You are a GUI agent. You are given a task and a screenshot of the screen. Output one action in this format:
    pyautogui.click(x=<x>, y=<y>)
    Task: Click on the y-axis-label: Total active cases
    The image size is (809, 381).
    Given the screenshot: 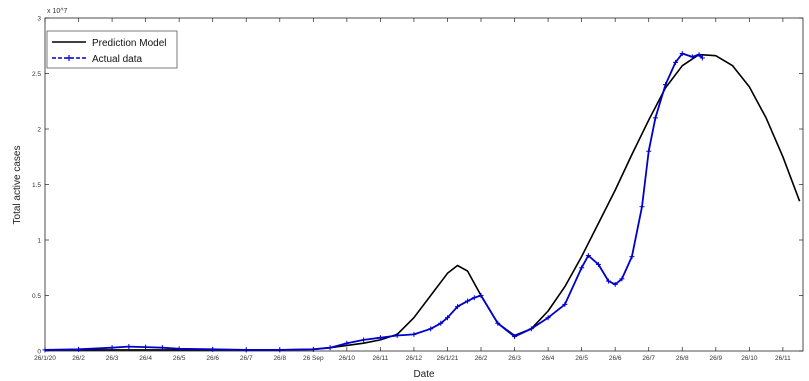 What is the action you would take?
    pyautogui.click(x=17, y=185)
    